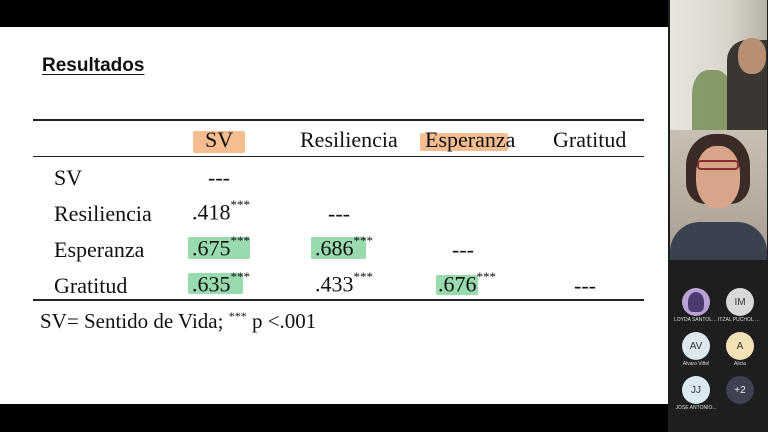 The height and width of the screenshot is (432, 768). Describe the element at coordinates (712, 100) in the screenshot. I see `plant-foliage` at that location.